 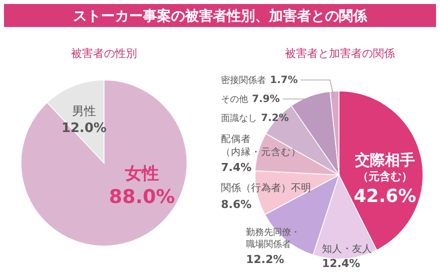 I want to click on slice-label: 交際相手（元含む）, so click(x=384, y=167).